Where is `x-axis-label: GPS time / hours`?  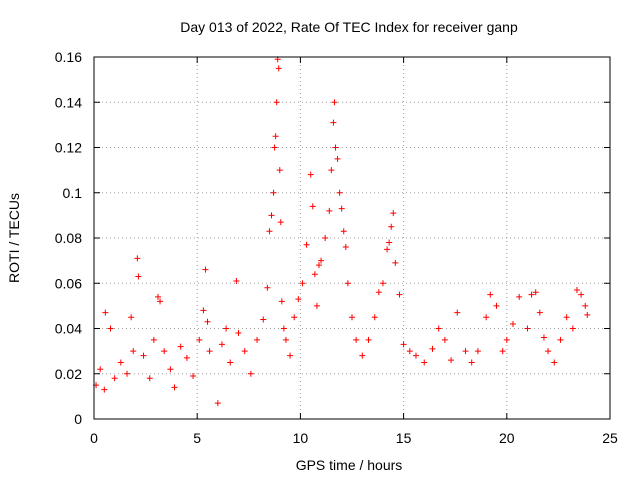
x-axis-label: GPS time / hours is located at coordinates (349, 465).